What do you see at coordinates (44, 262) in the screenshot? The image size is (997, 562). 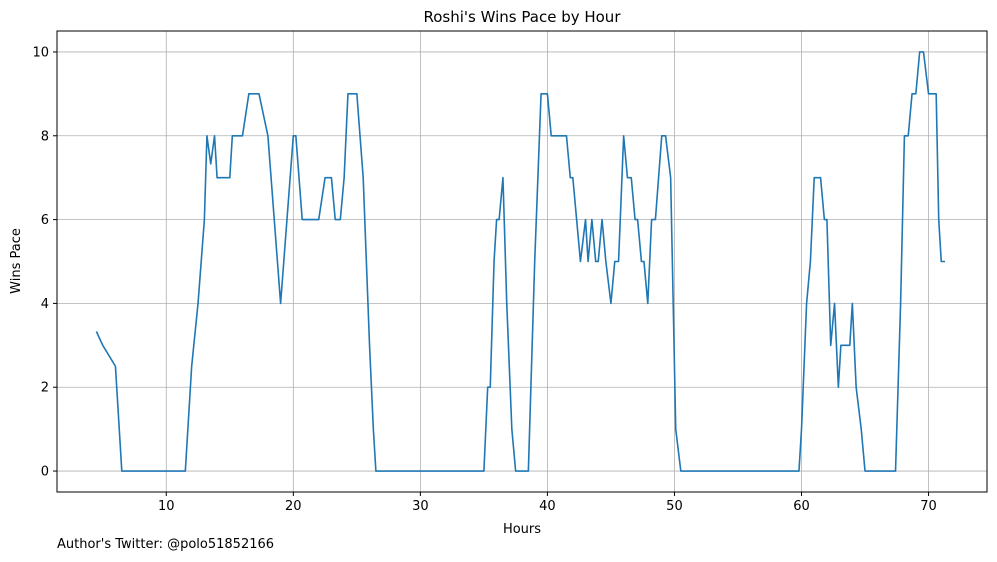 I see `y-axis: 0 2 4 6 8 10` at bounding box center [44, 262].